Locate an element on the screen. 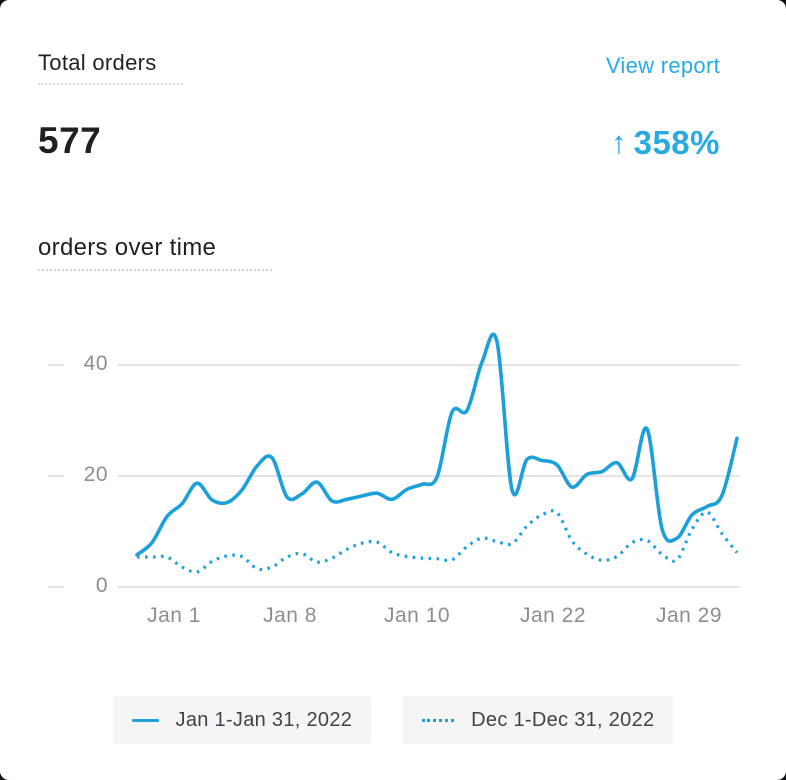  legend-line-dotted-icon is located at coordinates (438, 720).